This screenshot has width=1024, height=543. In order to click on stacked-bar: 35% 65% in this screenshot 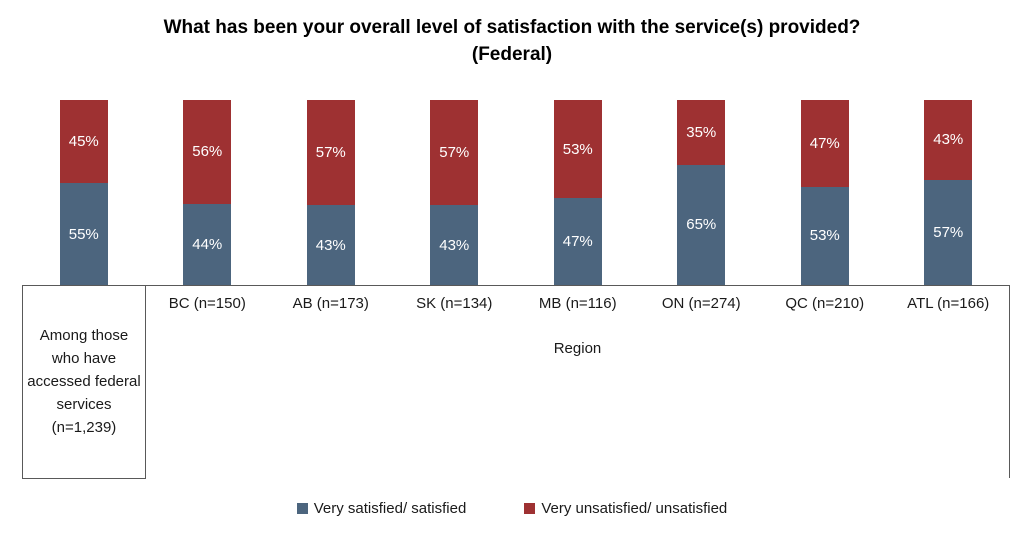, I will do `click(701, 192)`.